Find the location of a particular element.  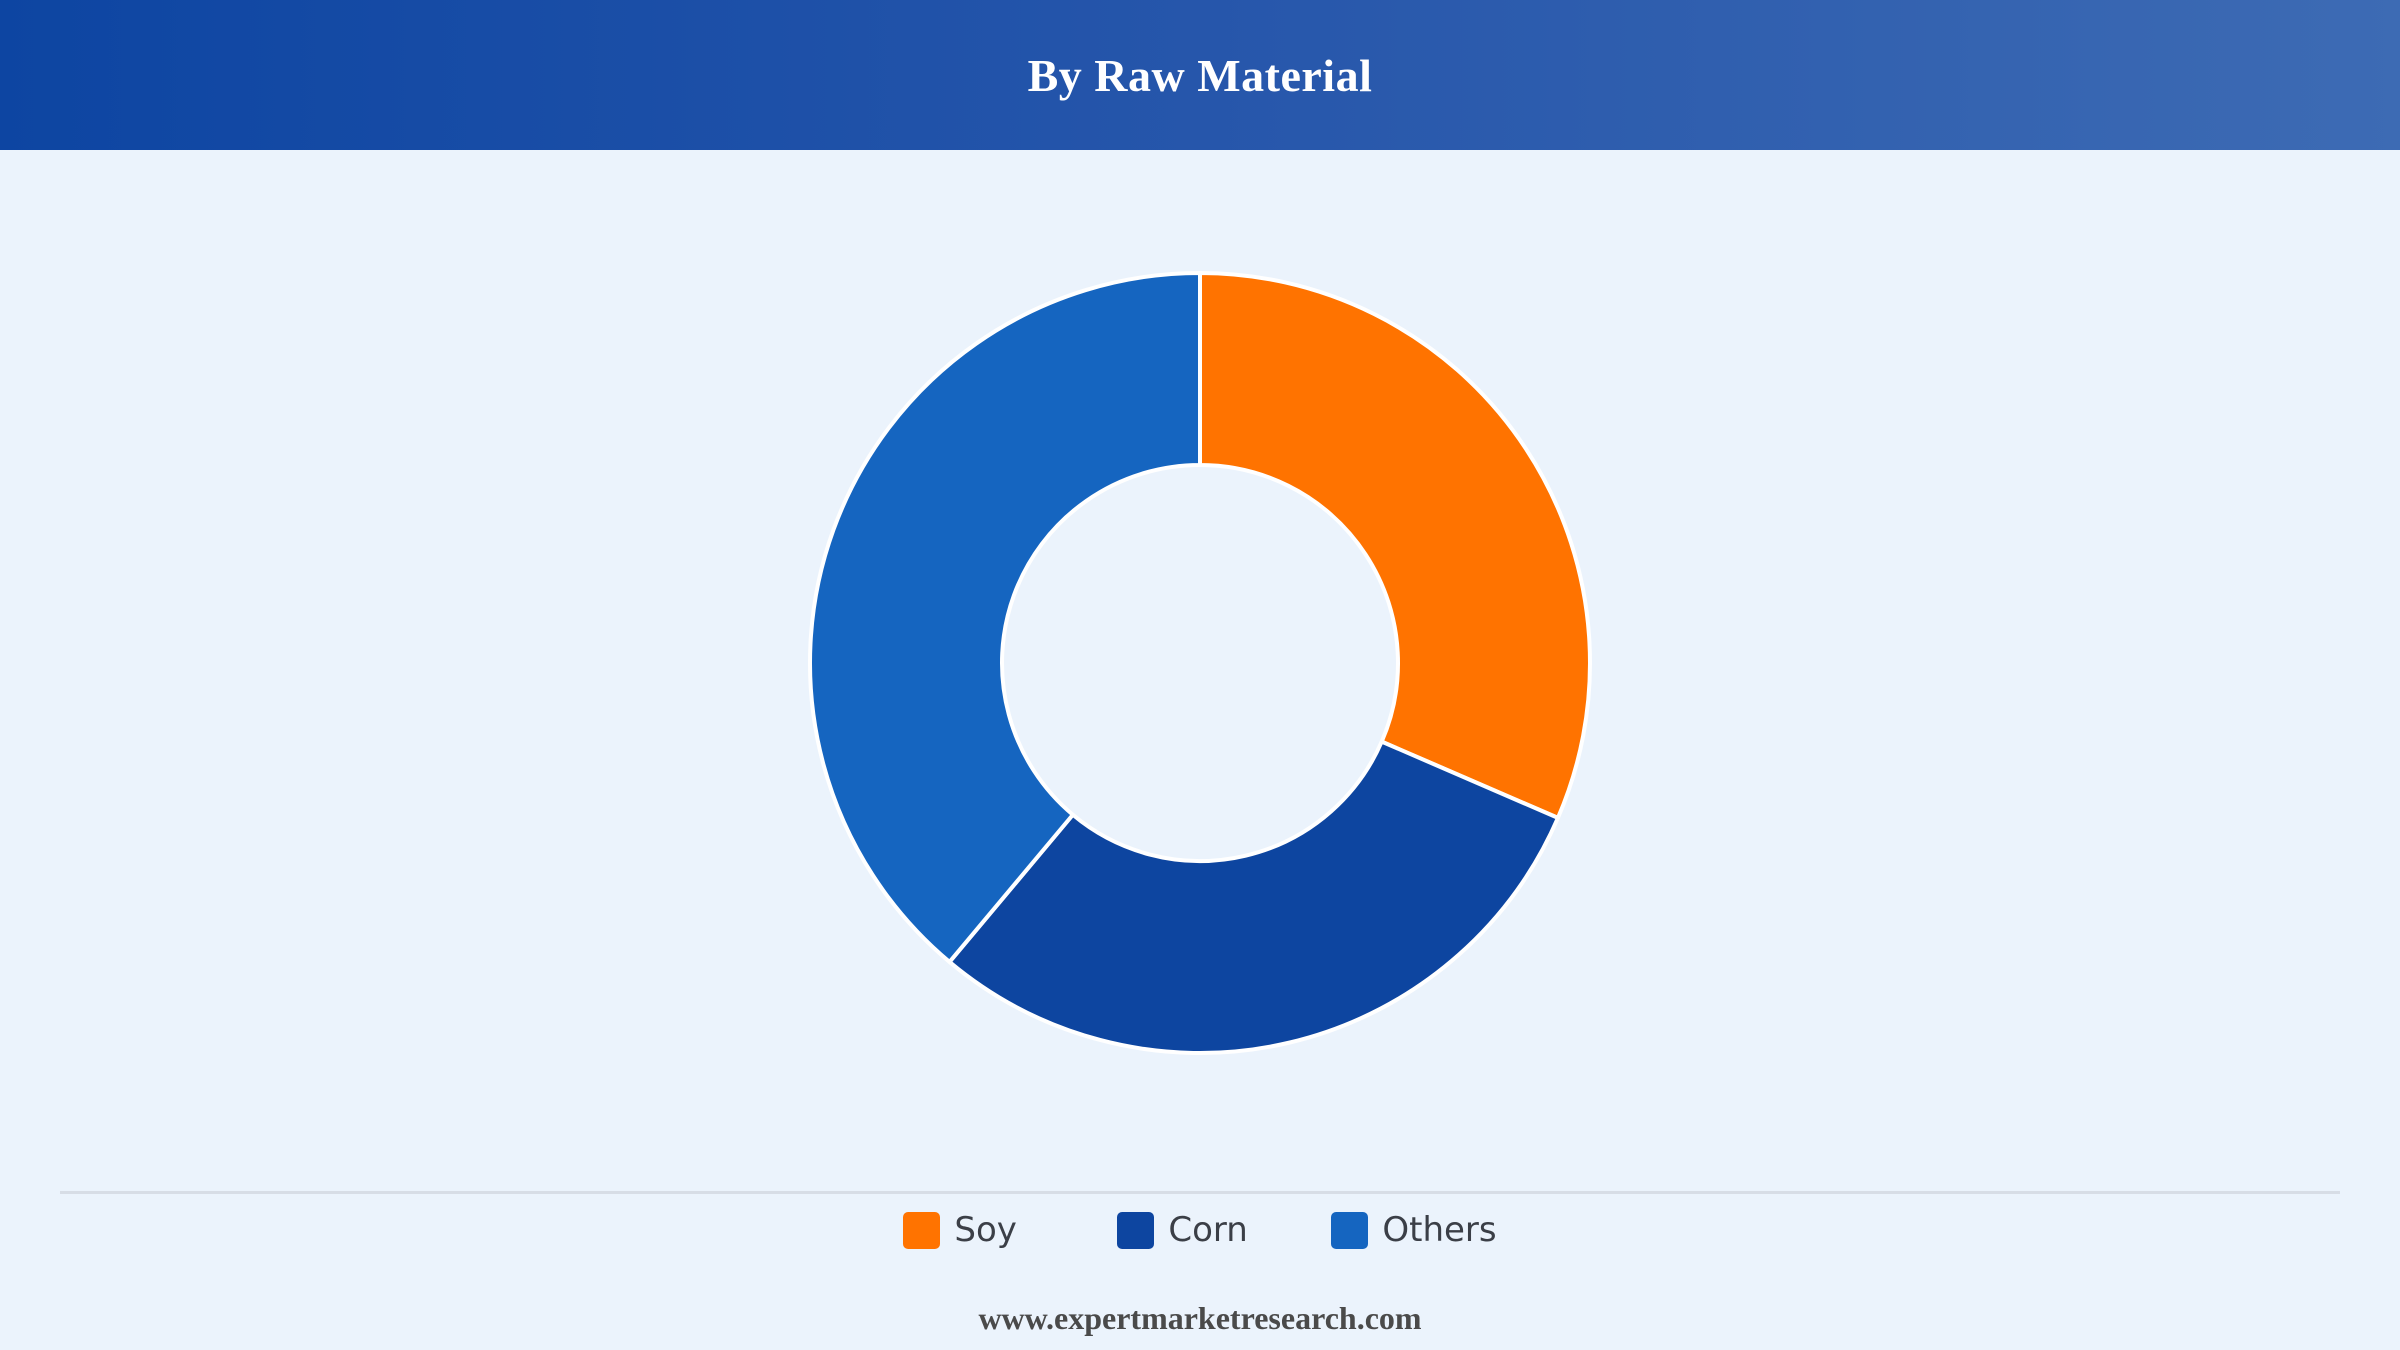

chart-legend: Soy Corn Others is located at coordinates (1200, 1230).